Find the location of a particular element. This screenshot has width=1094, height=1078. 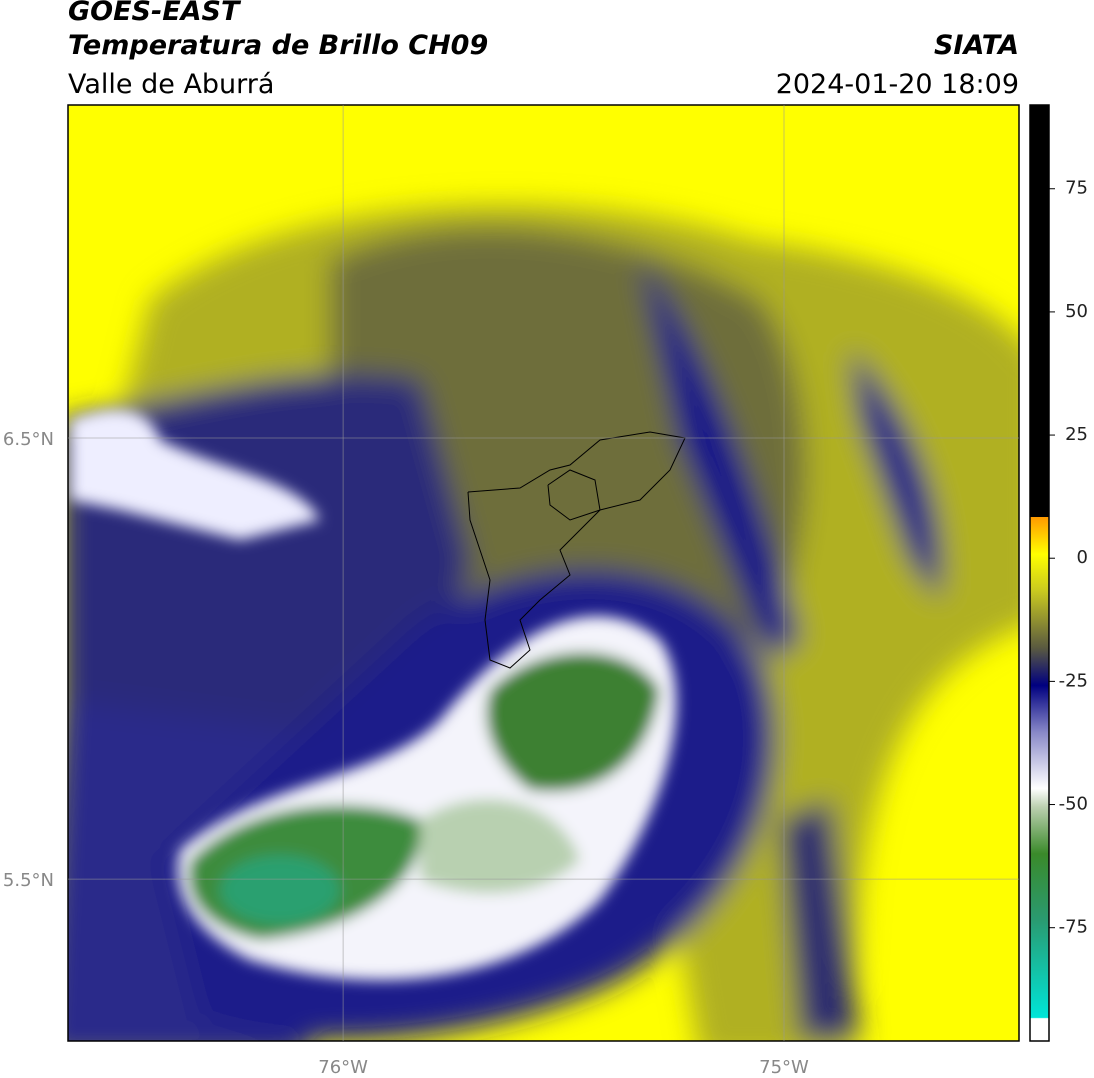

x-tick-label: 75°W is located at coordinates (784, 1067).